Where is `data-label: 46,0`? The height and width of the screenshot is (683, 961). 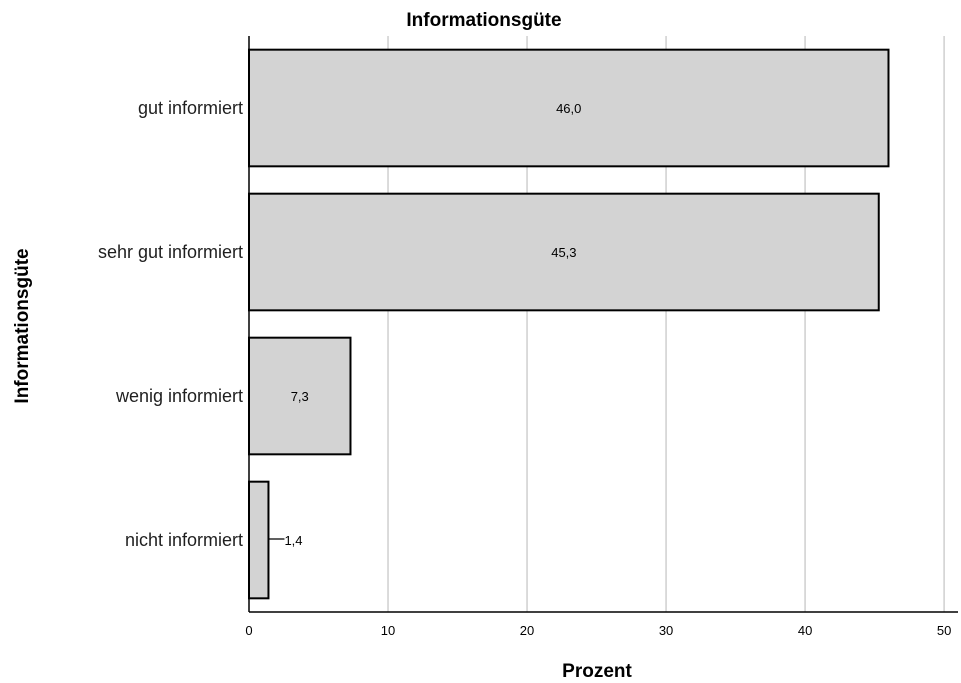
data-label: 46,0 is located at coordinates (568, 108).